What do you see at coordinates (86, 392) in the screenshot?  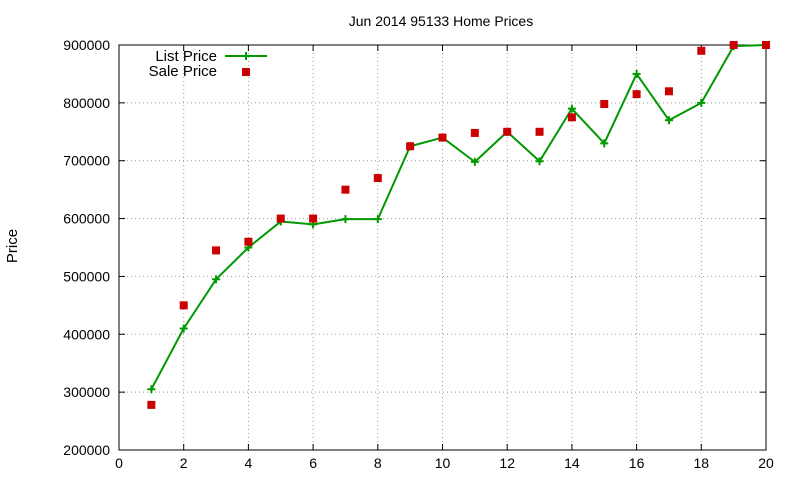 I see `y-tick-label: 300000` at bounding box center [86, 392].